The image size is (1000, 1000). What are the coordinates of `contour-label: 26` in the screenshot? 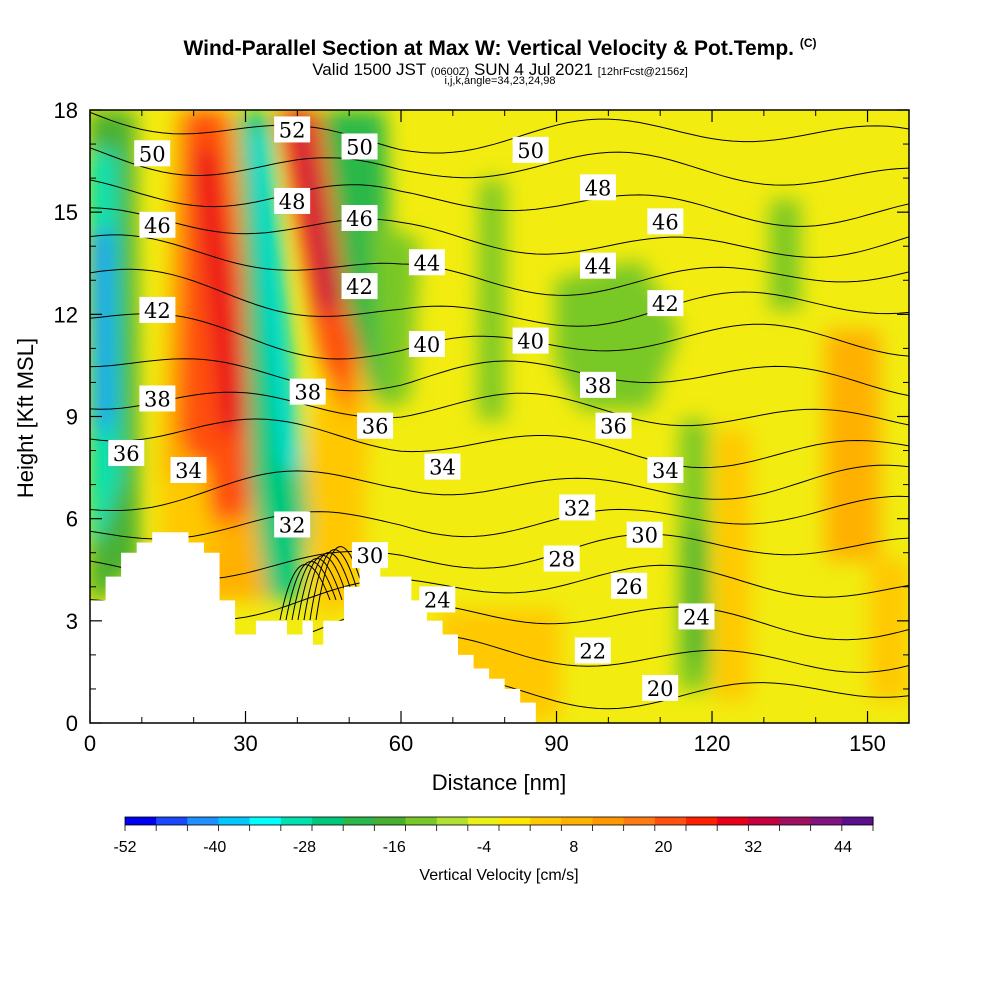 It's located at (629, 585).